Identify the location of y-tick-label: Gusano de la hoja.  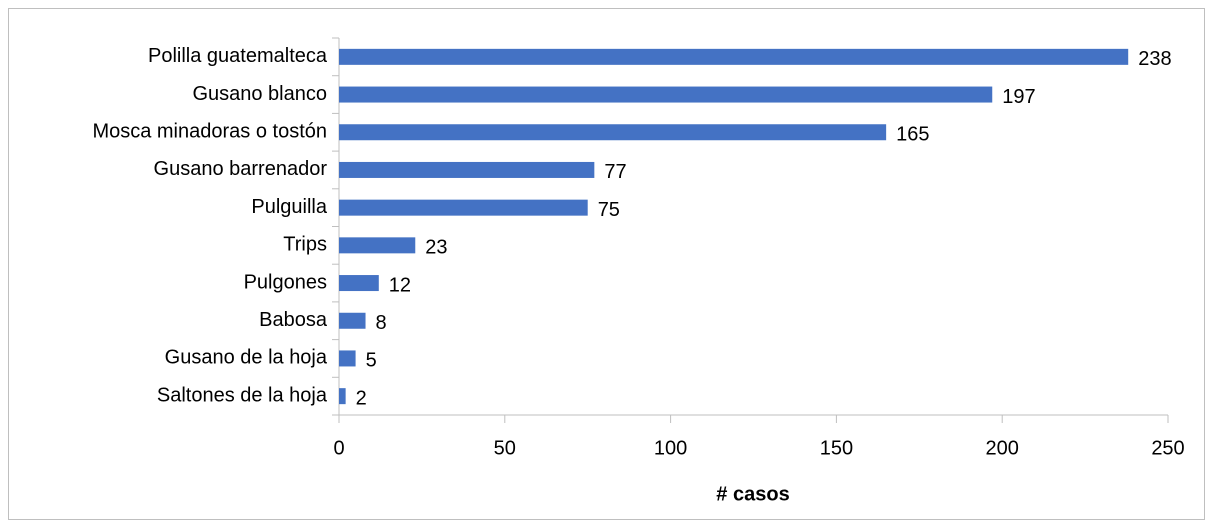
(246, 358).